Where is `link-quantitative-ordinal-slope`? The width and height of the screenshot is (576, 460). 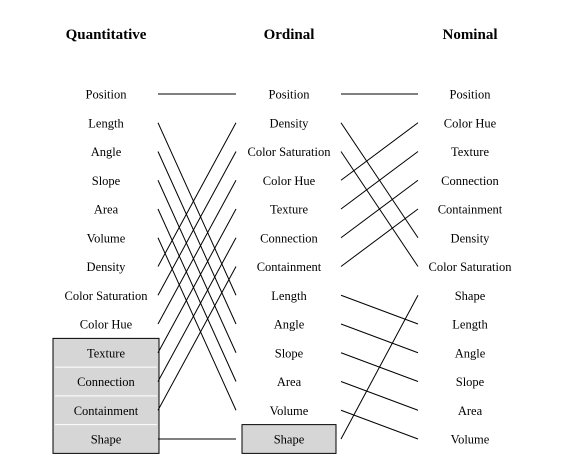 link-quantitative-ordinal-slope is located at coordinates (197, 266).